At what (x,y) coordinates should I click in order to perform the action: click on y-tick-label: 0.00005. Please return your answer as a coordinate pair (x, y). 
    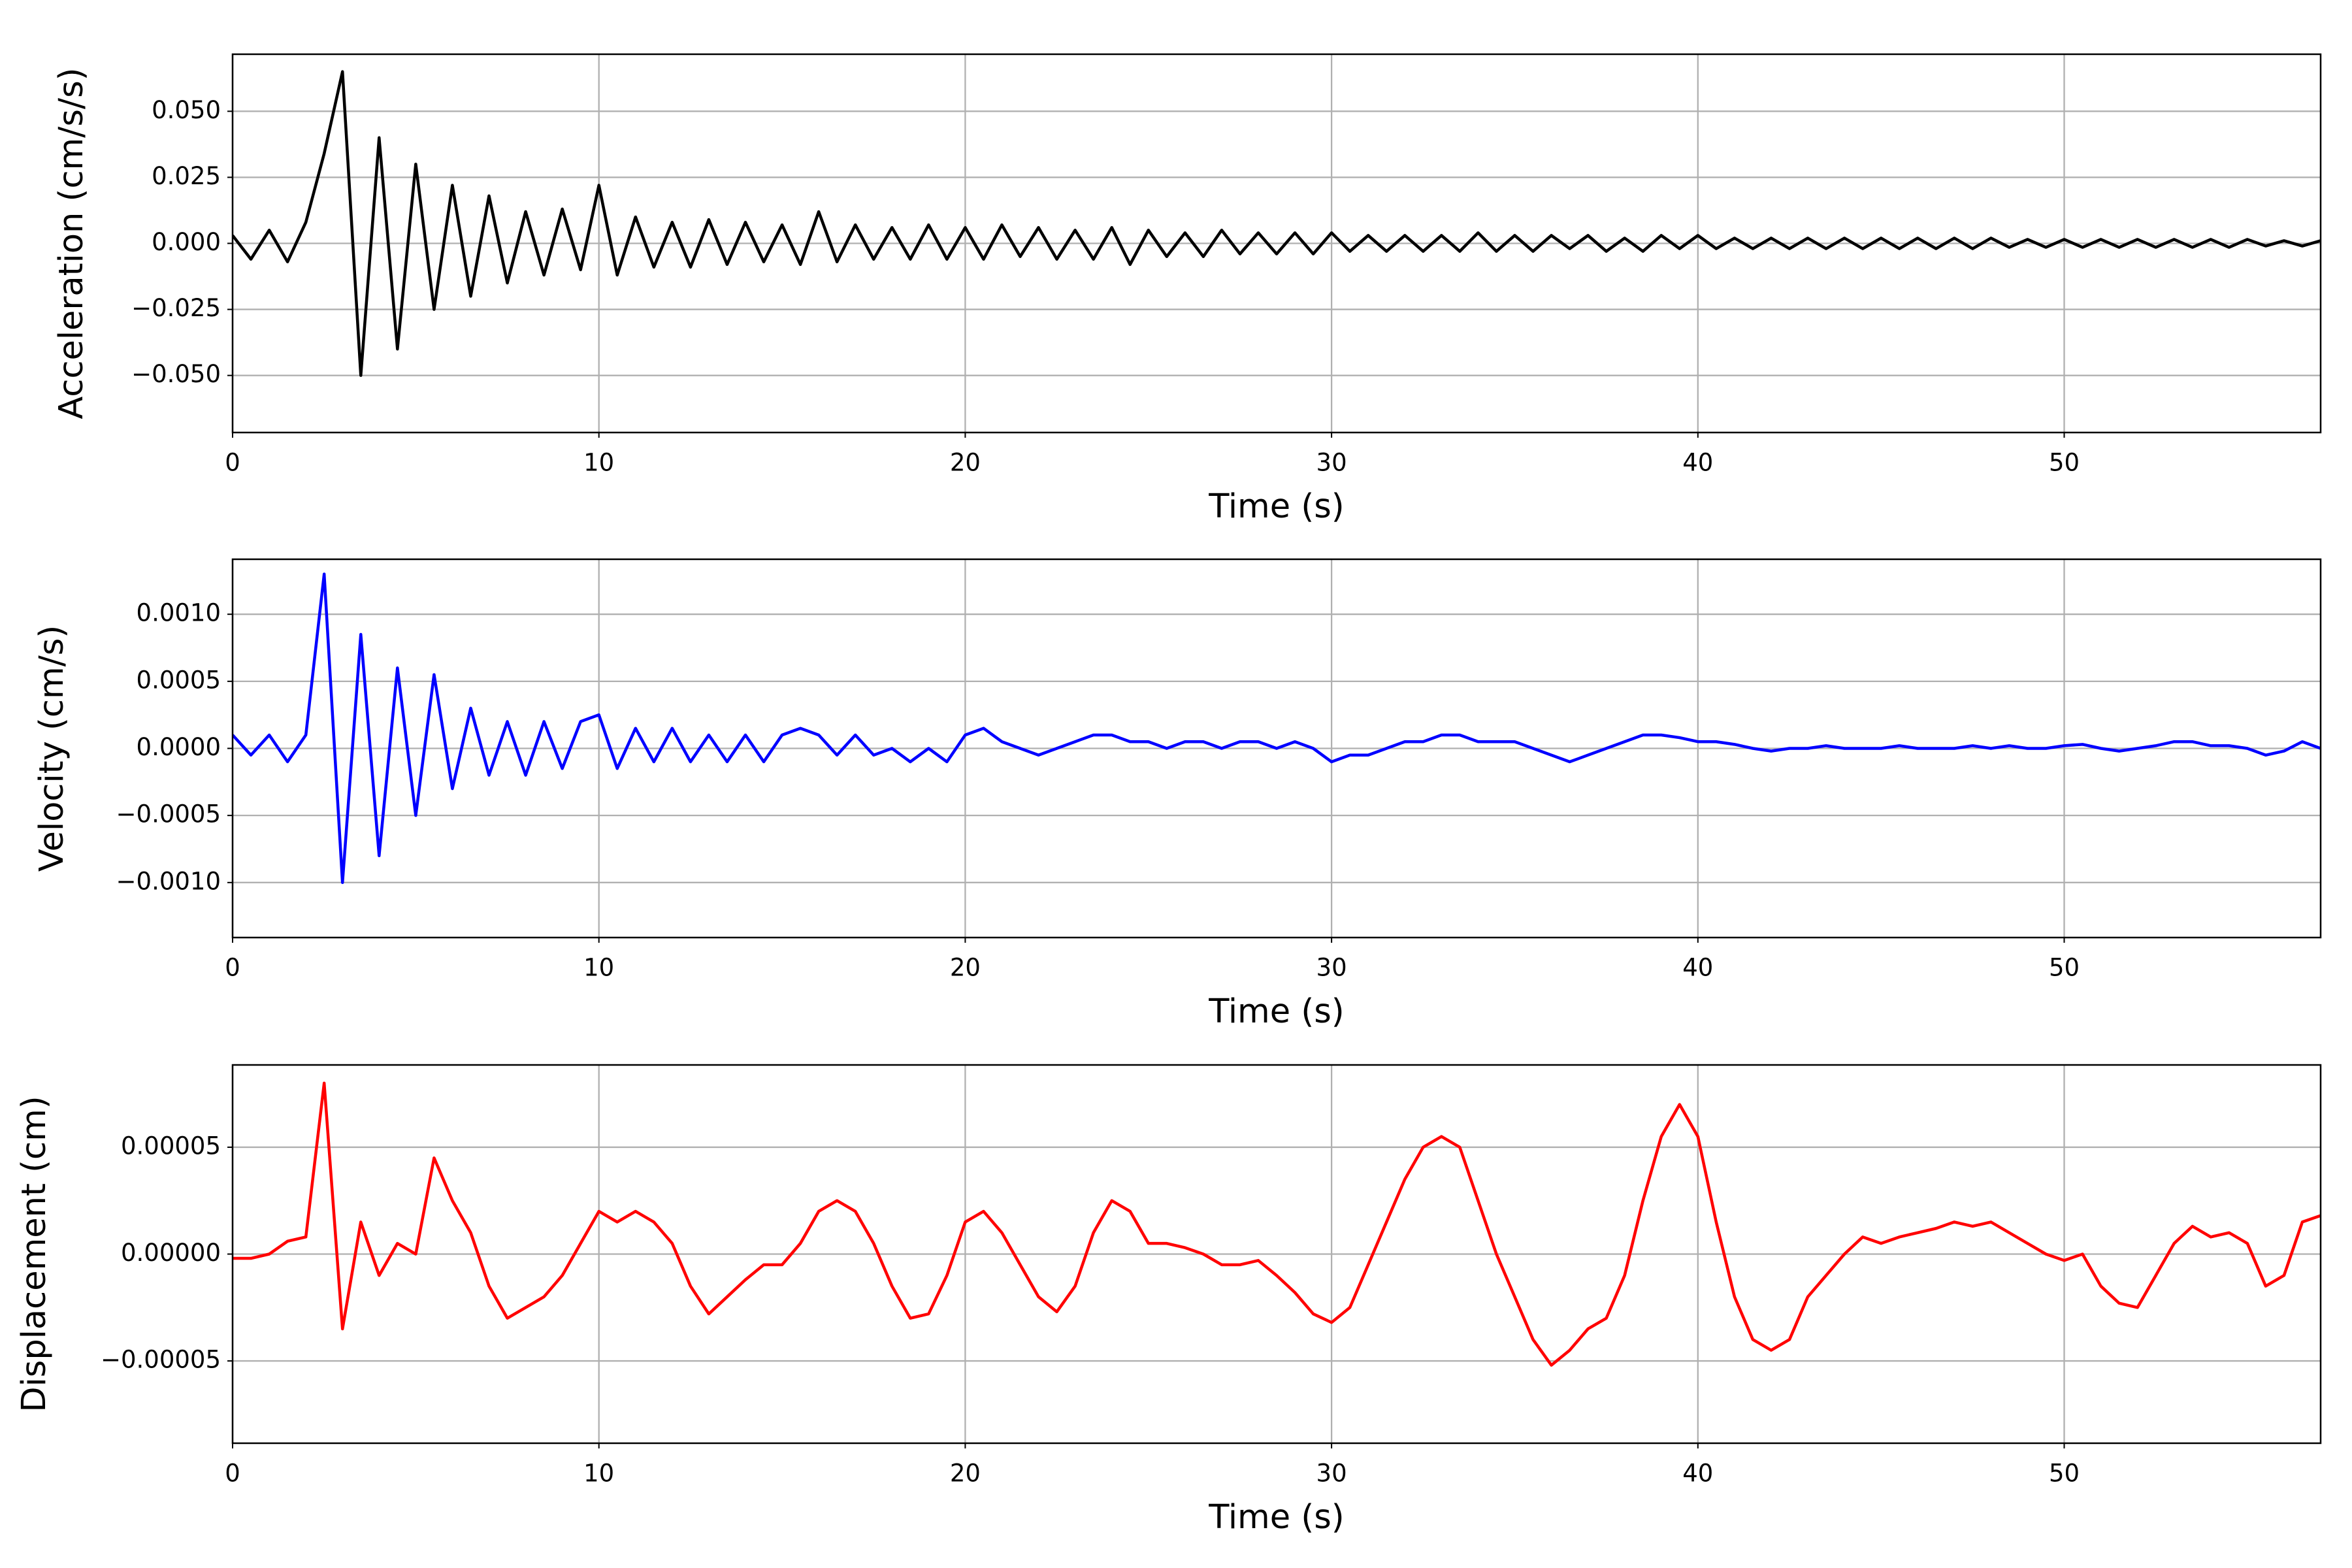
    Looking at the image, I should click on (171, 1146).